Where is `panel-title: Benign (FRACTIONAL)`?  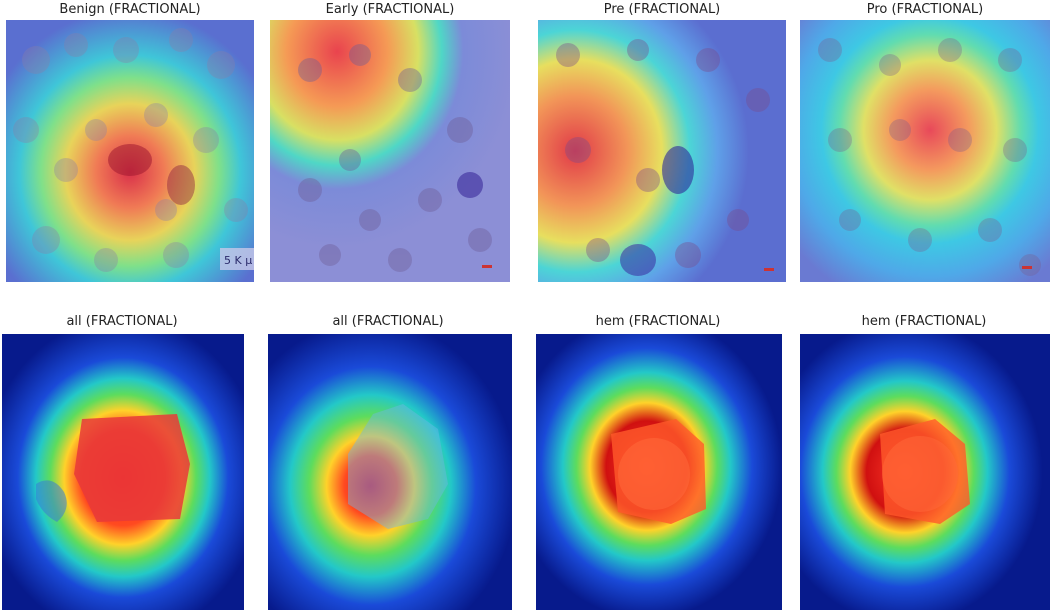
panel-title: Benign (FRACTIONAL) is located at coordinates (130, 9).